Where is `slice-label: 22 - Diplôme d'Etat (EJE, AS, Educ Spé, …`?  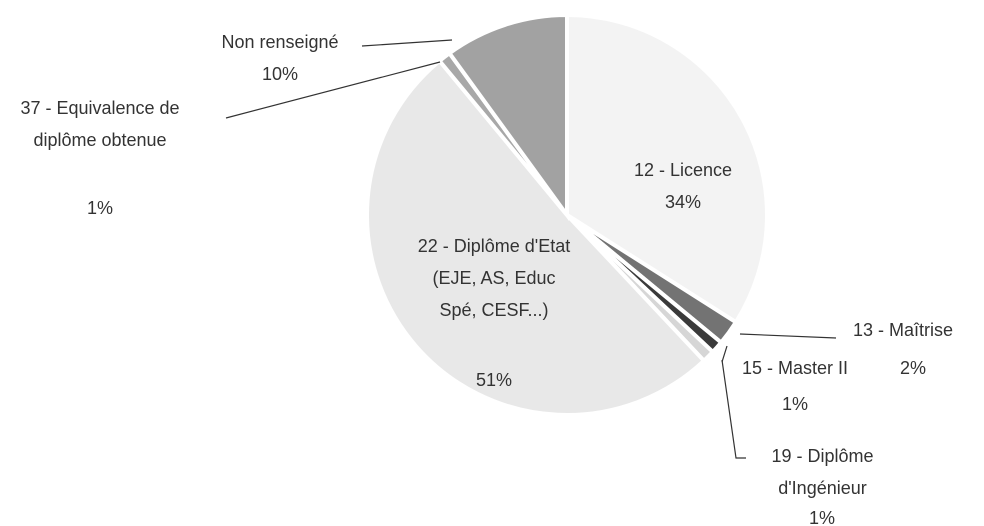
slice-label: 22 - Diplôme d'Etat (EJE, AS, Educ Spé, … is located at coordinates (494, 278).